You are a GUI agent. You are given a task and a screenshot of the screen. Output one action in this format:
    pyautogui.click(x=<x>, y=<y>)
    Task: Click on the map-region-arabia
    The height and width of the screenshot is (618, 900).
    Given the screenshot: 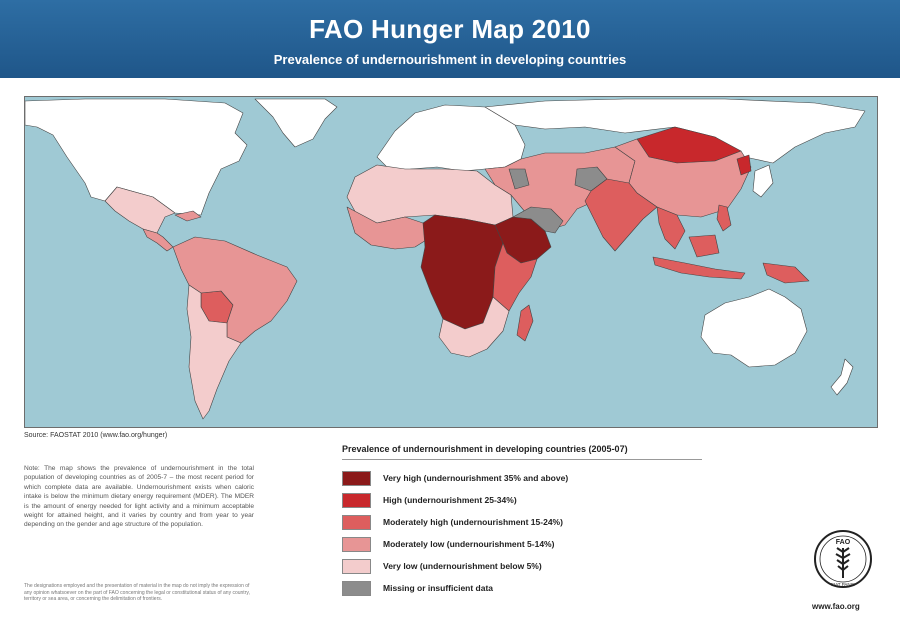 What is the action you would take?
    pyautogui.click(x=538, y=220)
    